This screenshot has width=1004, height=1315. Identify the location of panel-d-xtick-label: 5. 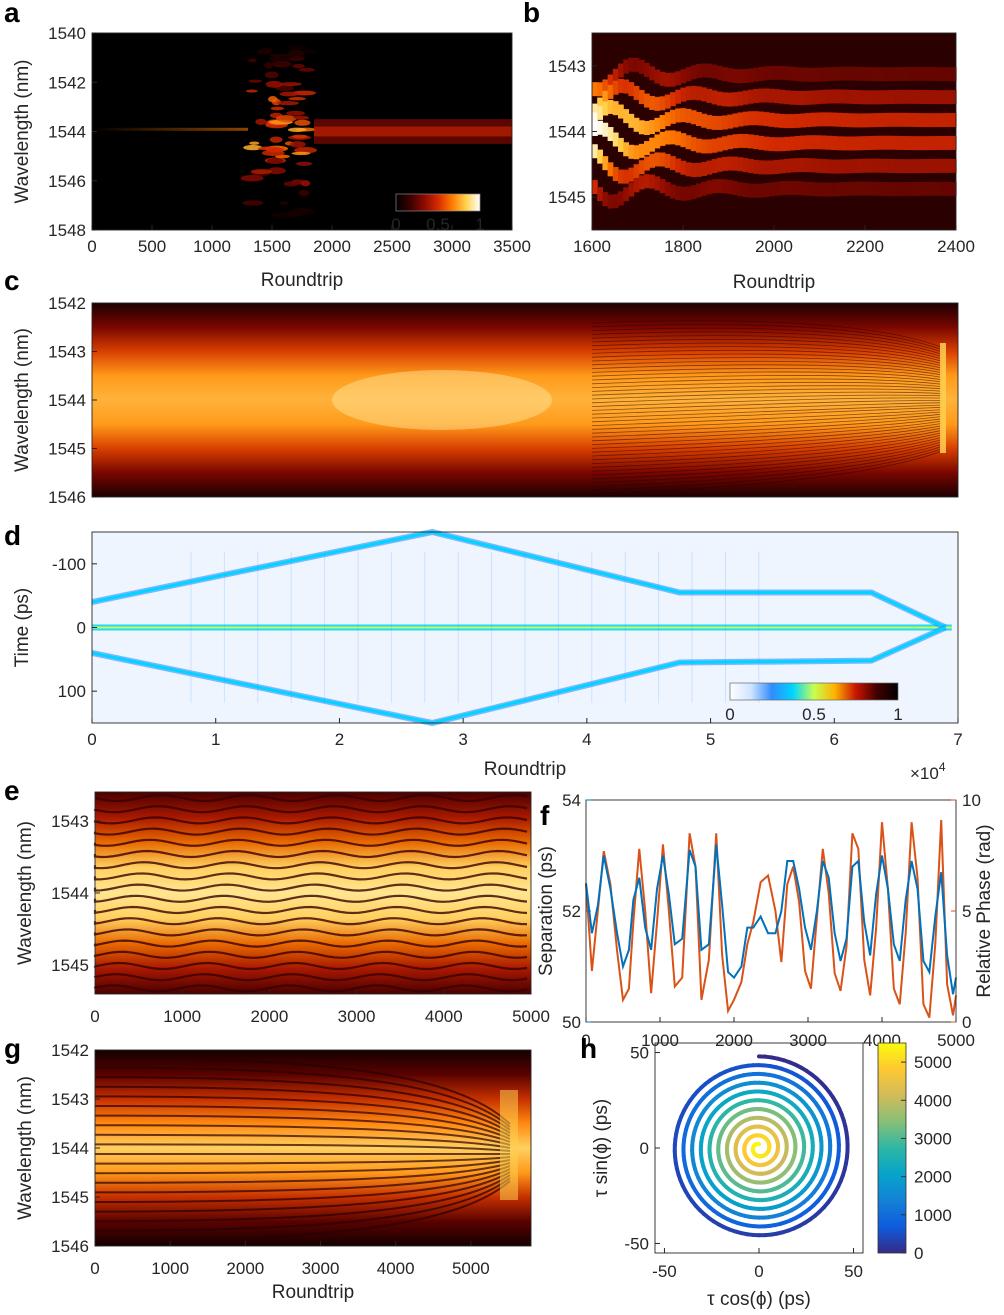
(710, 739).